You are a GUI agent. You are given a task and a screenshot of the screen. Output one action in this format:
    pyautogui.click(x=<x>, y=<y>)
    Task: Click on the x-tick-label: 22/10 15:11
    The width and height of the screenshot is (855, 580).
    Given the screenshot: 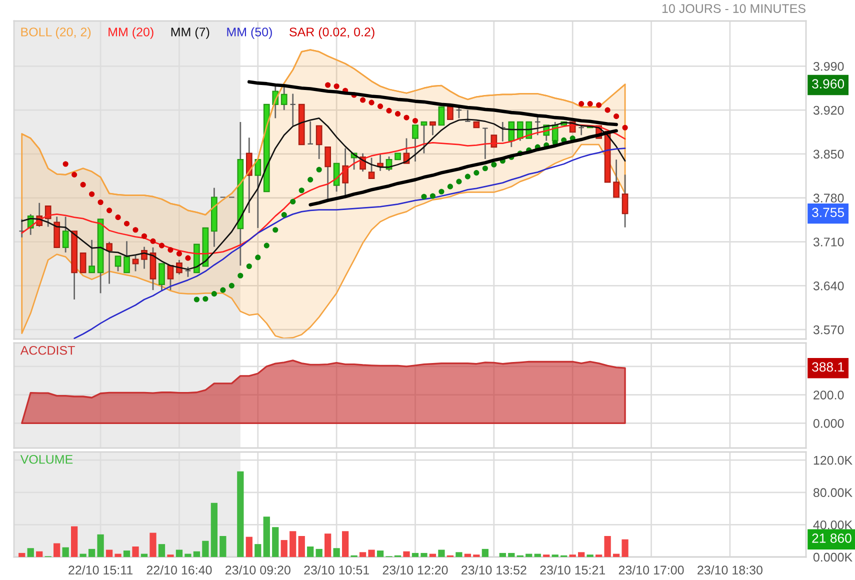 What is the action you would take?
    pyautogui.click(x=100, y=570)
    